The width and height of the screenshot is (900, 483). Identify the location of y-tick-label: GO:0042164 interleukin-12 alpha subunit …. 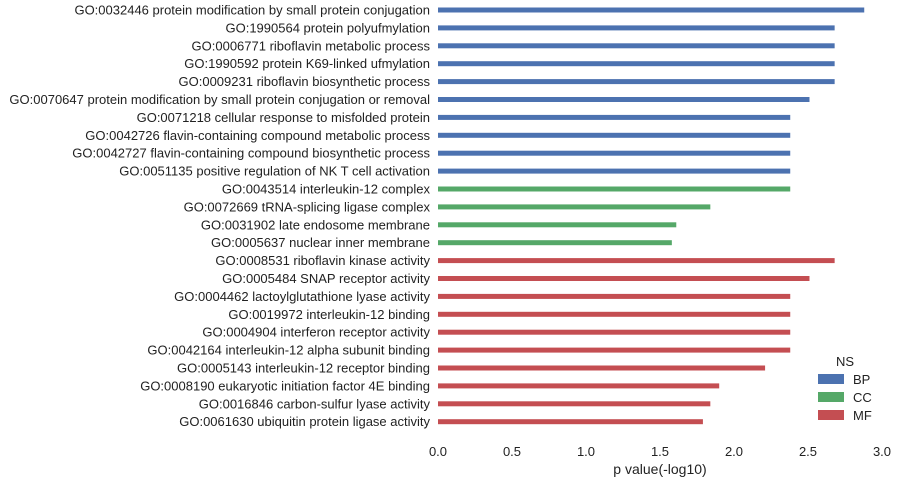
(288, 350).